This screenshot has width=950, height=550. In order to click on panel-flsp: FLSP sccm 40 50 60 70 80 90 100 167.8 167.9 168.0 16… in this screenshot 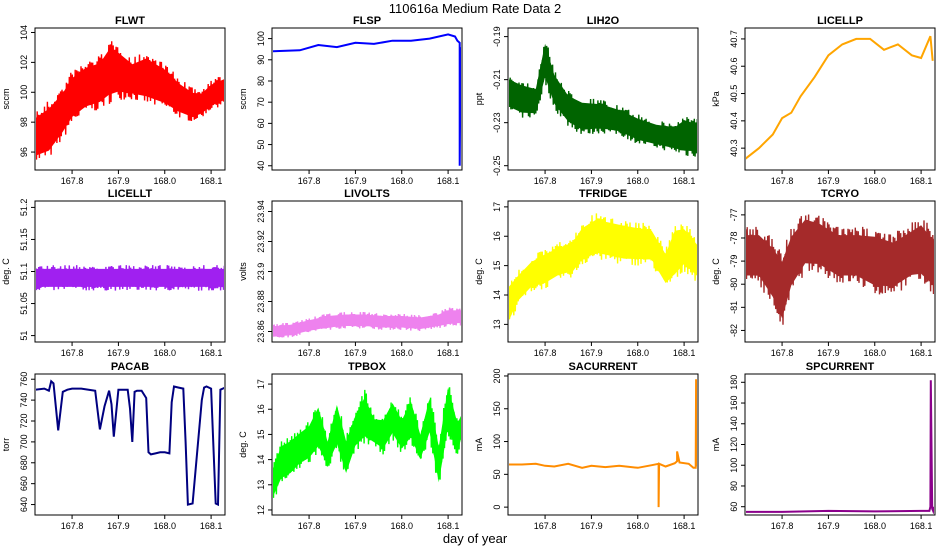, I will do `click(350, 100)`.